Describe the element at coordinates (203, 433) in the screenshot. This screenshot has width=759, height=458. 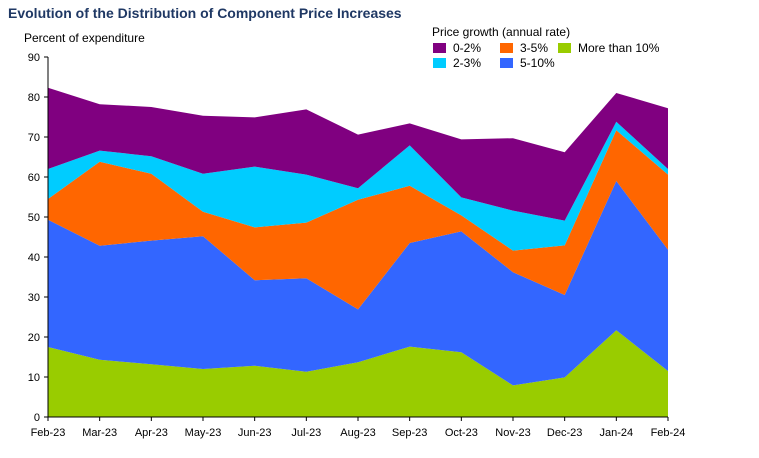
I see `x-tick-label: May-23` at that location.